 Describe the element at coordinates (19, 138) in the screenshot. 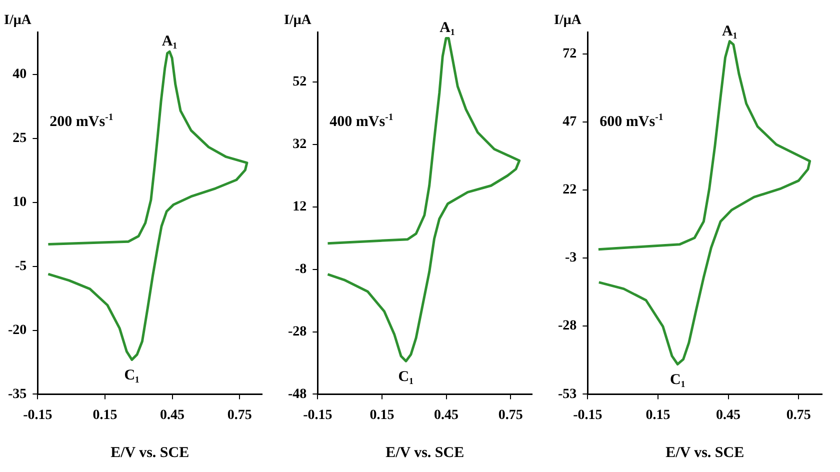

I see `y-tick-label: 25` at that location.